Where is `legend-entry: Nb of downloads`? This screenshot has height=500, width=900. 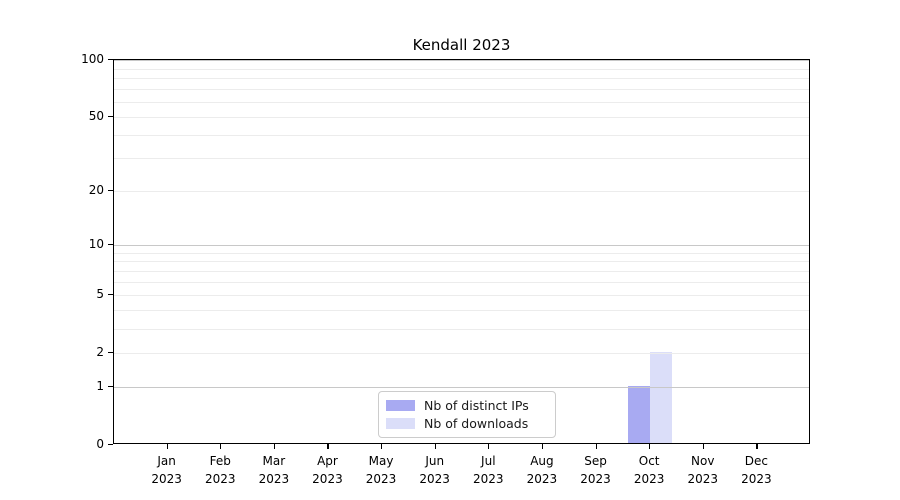
legend-entry: Nb of downloads is located at coordinates (466, 423).